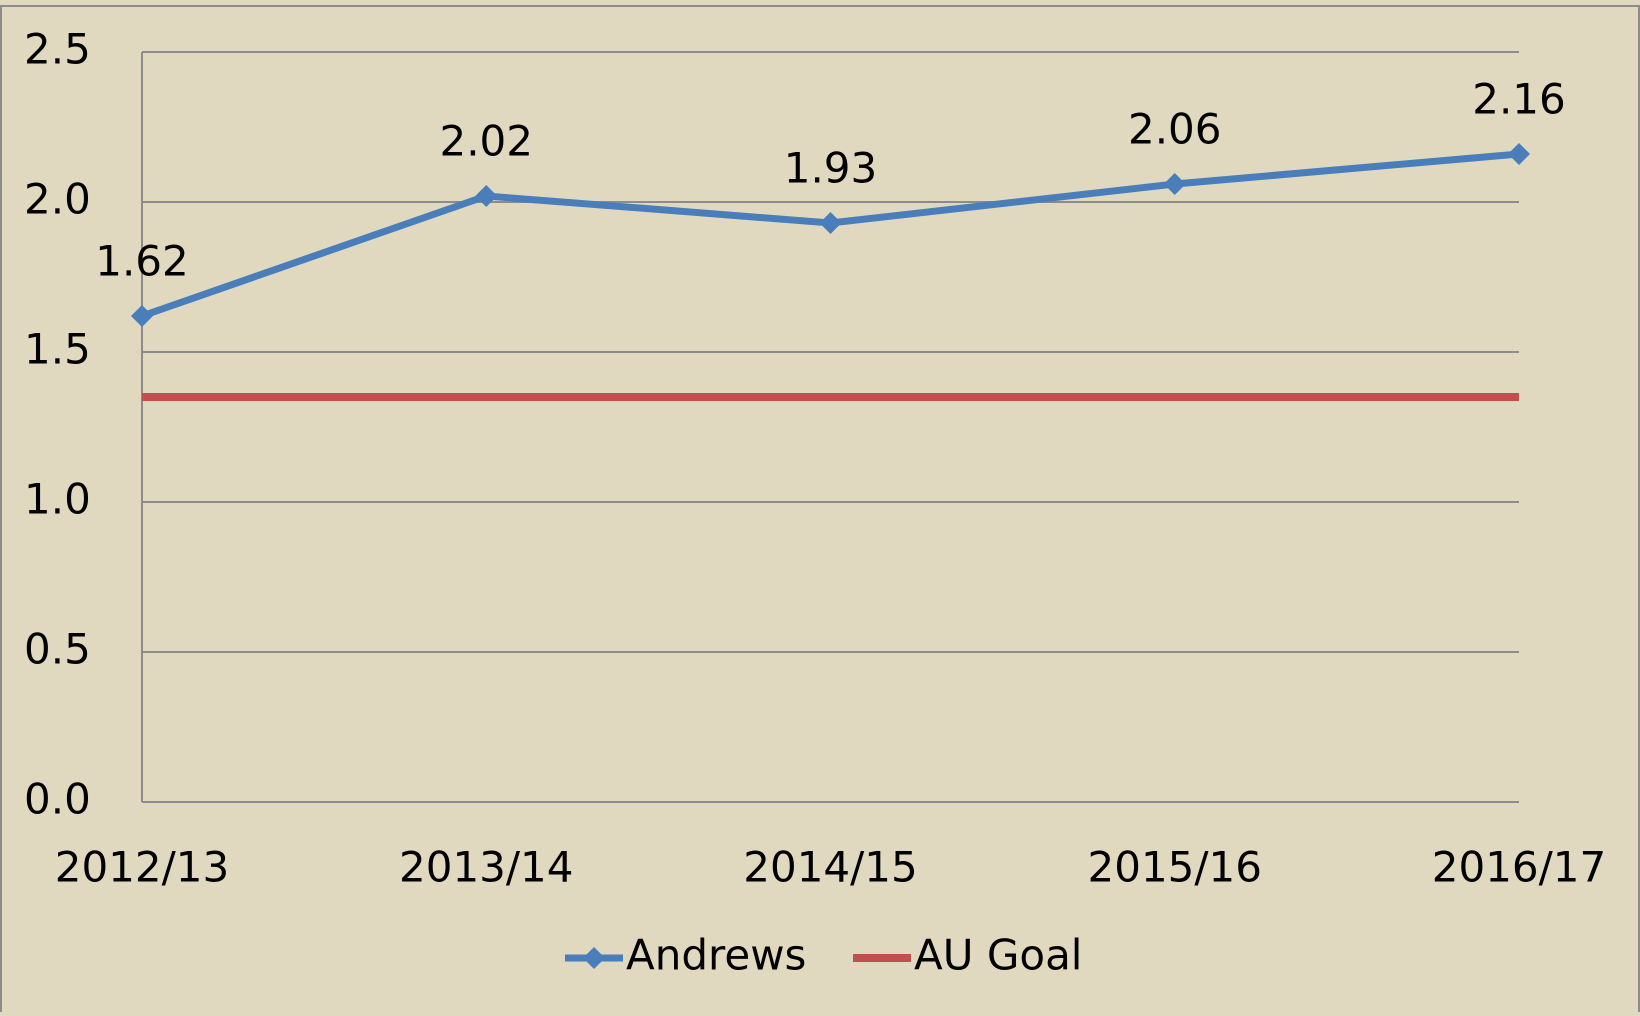 The width and height of the screenshot is (1640, 1016). Describe the element at coordinates (998, 955) in the screenshot. I see `legend-label: AU Goal` at that location.